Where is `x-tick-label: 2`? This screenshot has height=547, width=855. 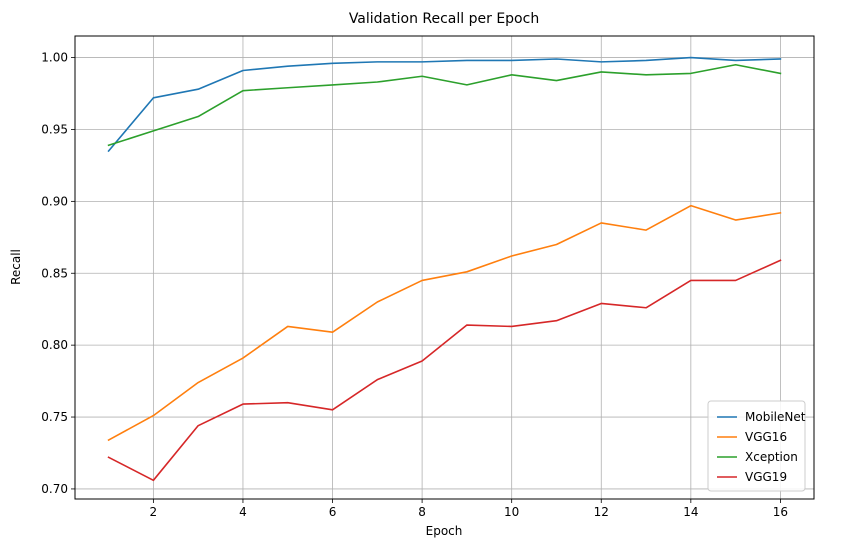
x-tick-label: 2 is located at coordinates (154, 512).